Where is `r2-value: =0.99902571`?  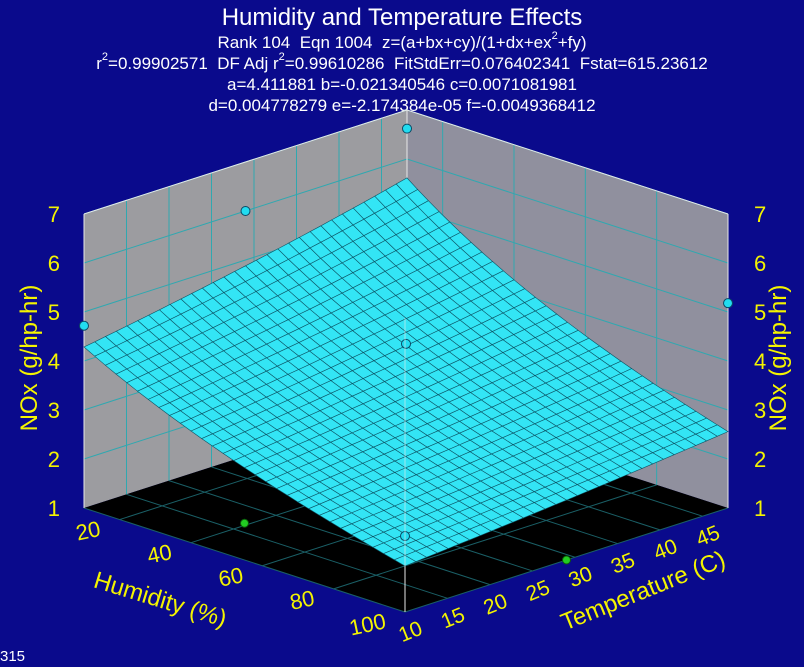 r2-value: =0.99902571 is located at coordinates (158, 63).